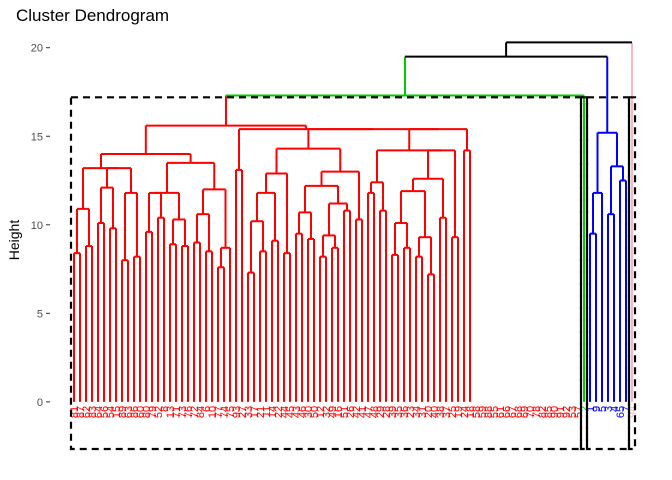 Image resolution: width=672 pixels, height=480 pixels. I want to click on leaf-label: 40, so click(435, 412).